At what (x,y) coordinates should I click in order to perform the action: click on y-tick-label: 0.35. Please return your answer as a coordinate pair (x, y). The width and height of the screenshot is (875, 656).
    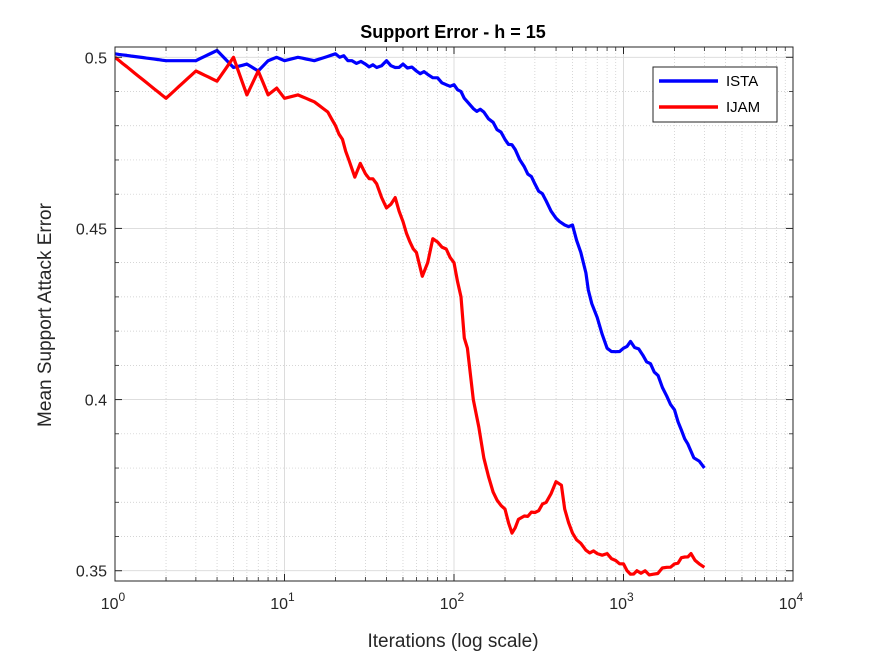
    Looking at the image, I should click on (91, 572).